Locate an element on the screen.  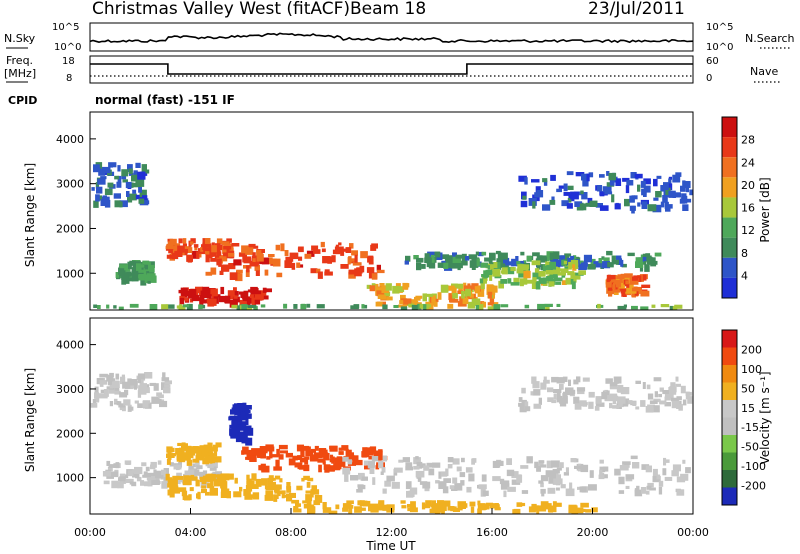
colorbar-tick-label: 4 is located at coordinates (744, 275).